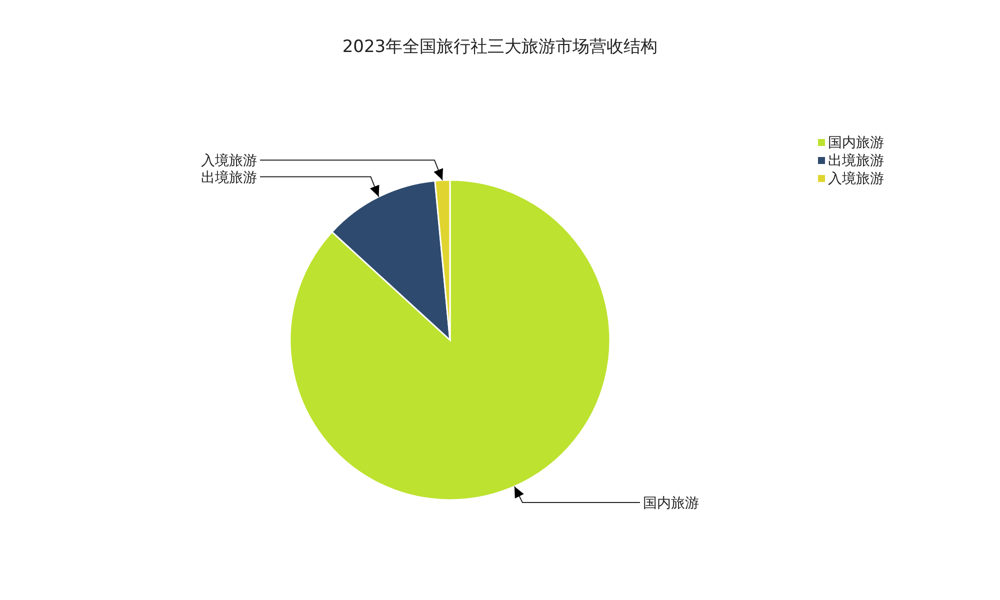 The height and width of the screenshot is (600, 1000). What do you see at coordinates (856, 179) in the screenshot?
I see `legend-label: 入境旅游` at bounding box center [856, 179].